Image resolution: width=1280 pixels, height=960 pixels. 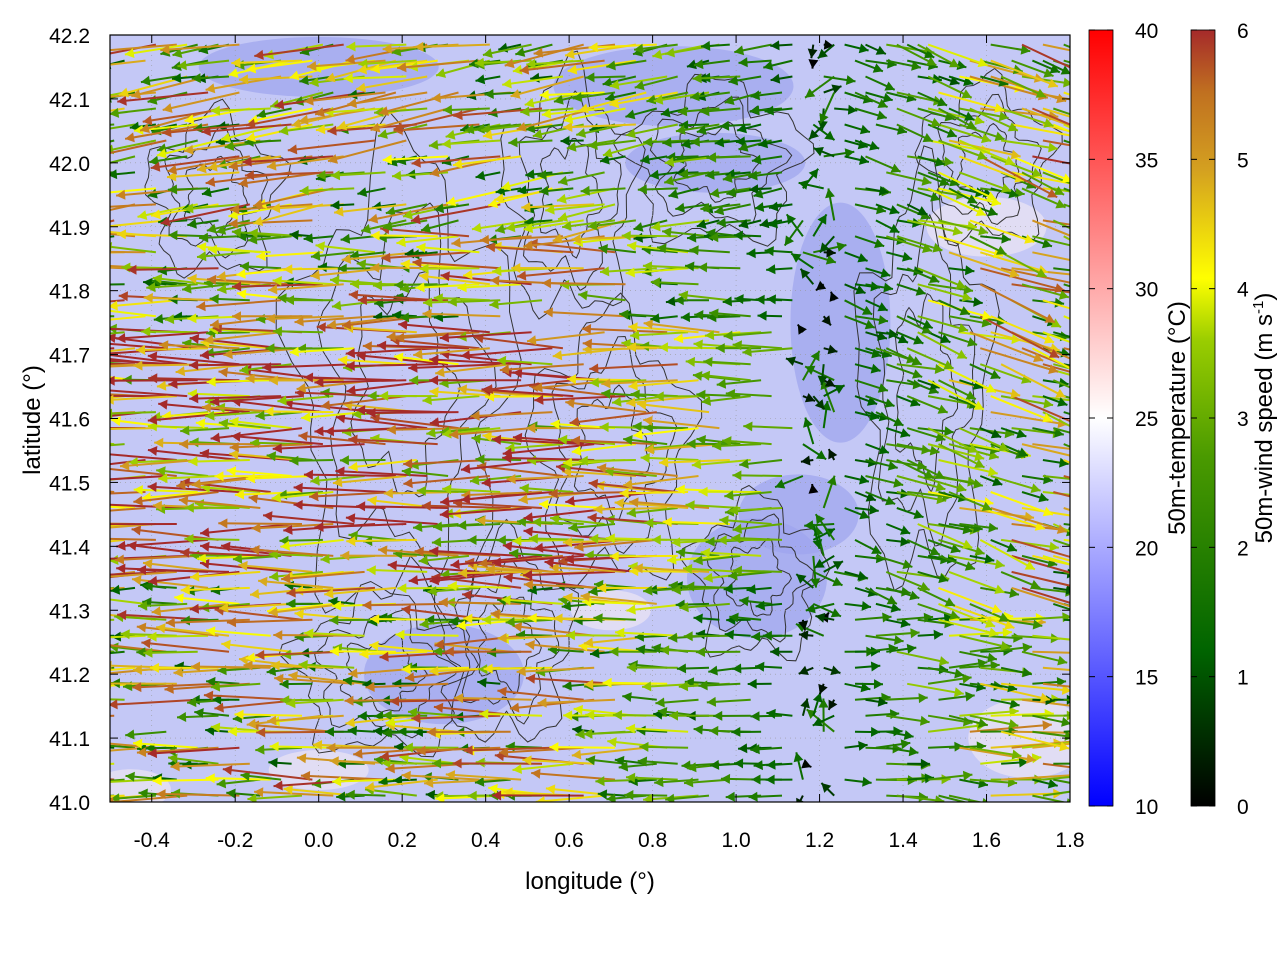 I want to click on x-tick-label: -0.4, so click(x=152, y=840).